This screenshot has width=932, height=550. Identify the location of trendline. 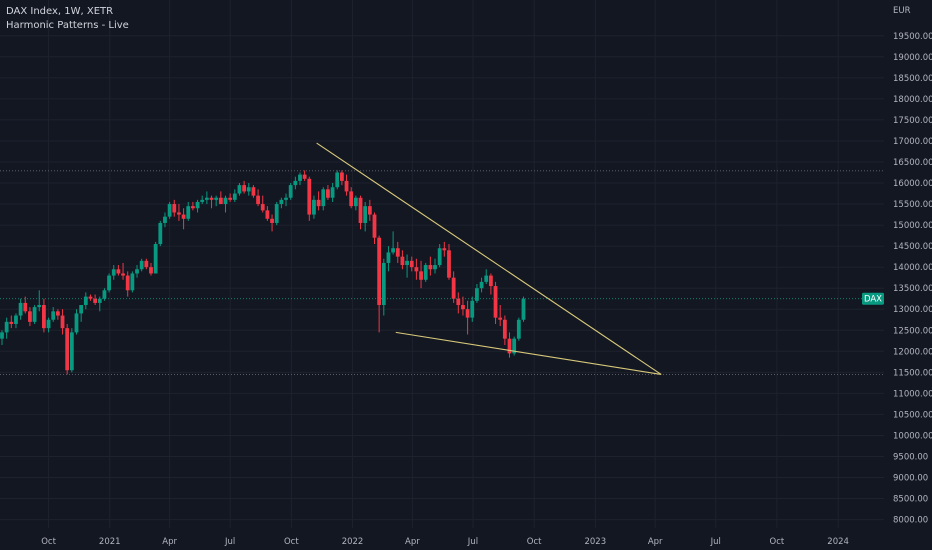
(528, 353).